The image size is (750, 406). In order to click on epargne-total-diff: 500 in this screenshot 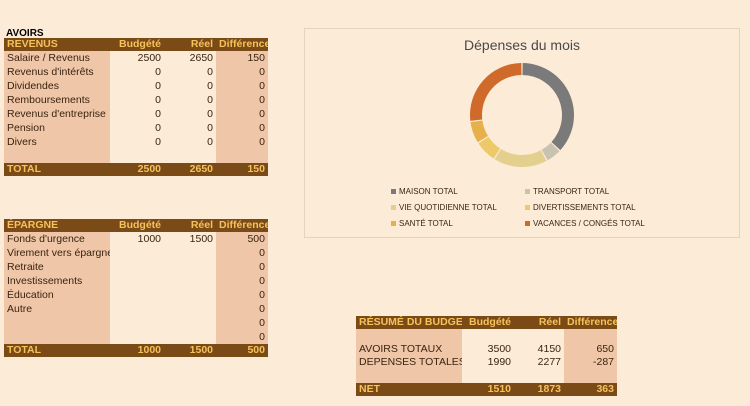, I will do `click(242, 350)`.